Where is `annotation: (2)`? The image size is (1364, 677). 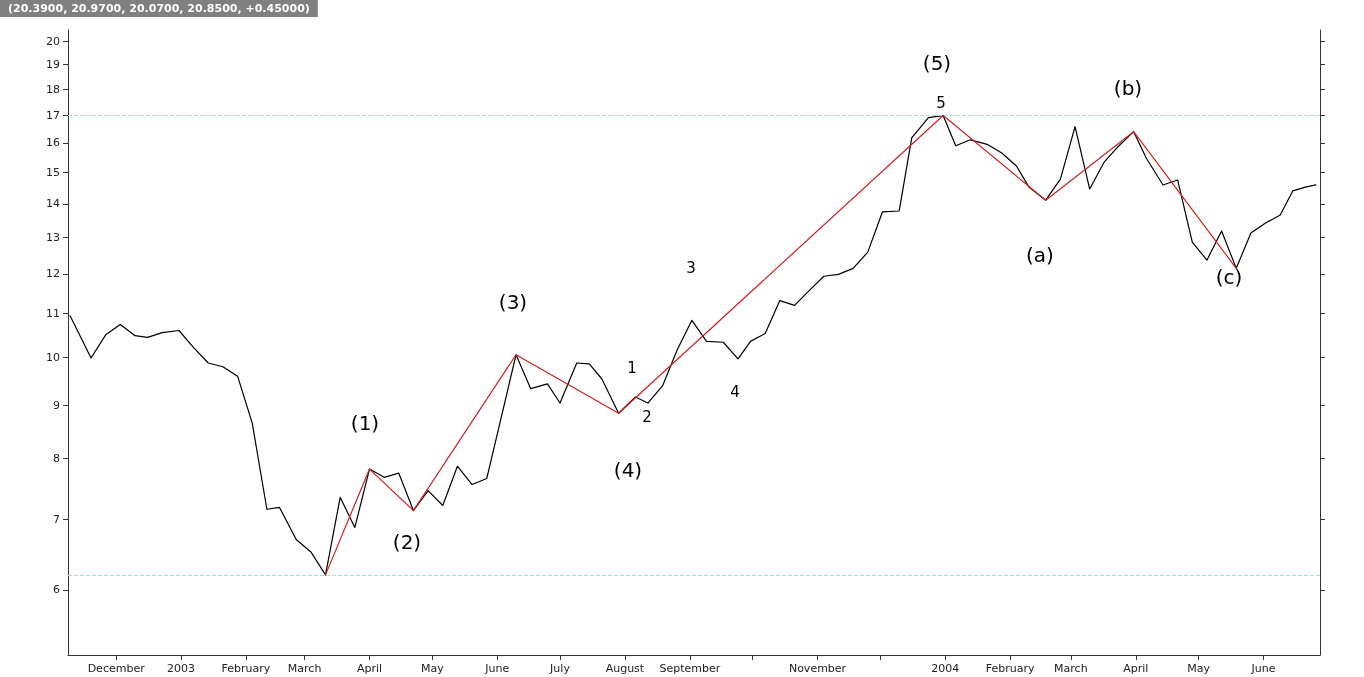 annotation: (2) is located at coordinates (407, 542).